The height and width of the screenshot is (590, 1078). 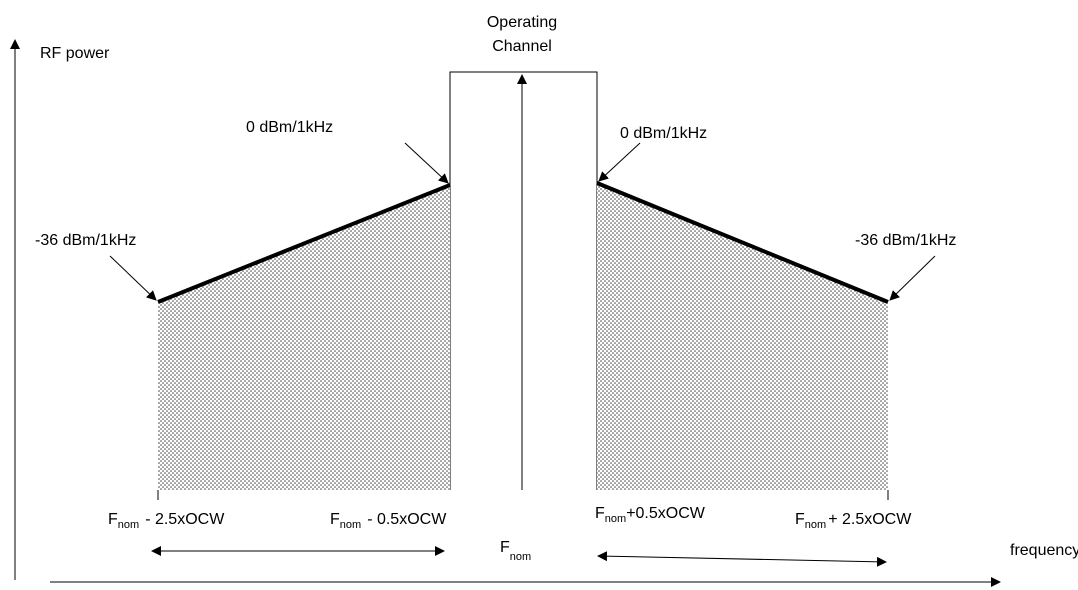 I want to click on freq-offset: - 0.5xOCW, so click(x=407, y=519).